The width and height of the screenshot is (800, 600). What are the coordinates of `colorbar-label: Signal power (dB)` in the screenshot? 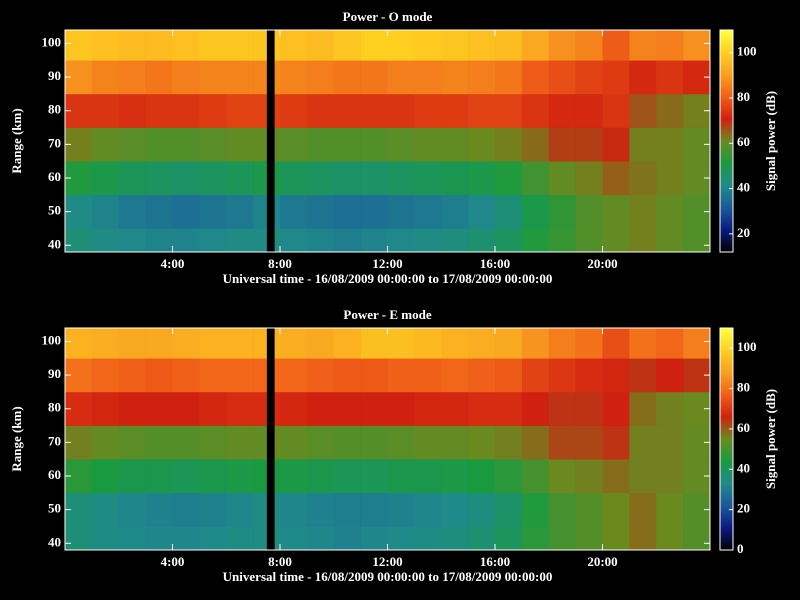 It's located at (770, 439).